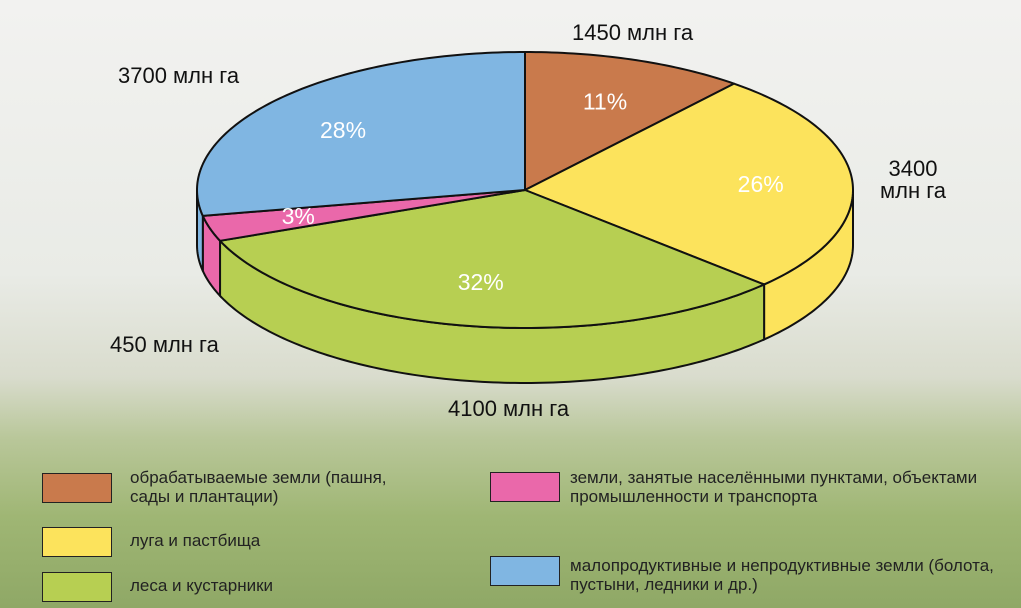  Describe the element at coordinates (761, 184) in the screenshot. I see `percent-label: 26%` at that location.